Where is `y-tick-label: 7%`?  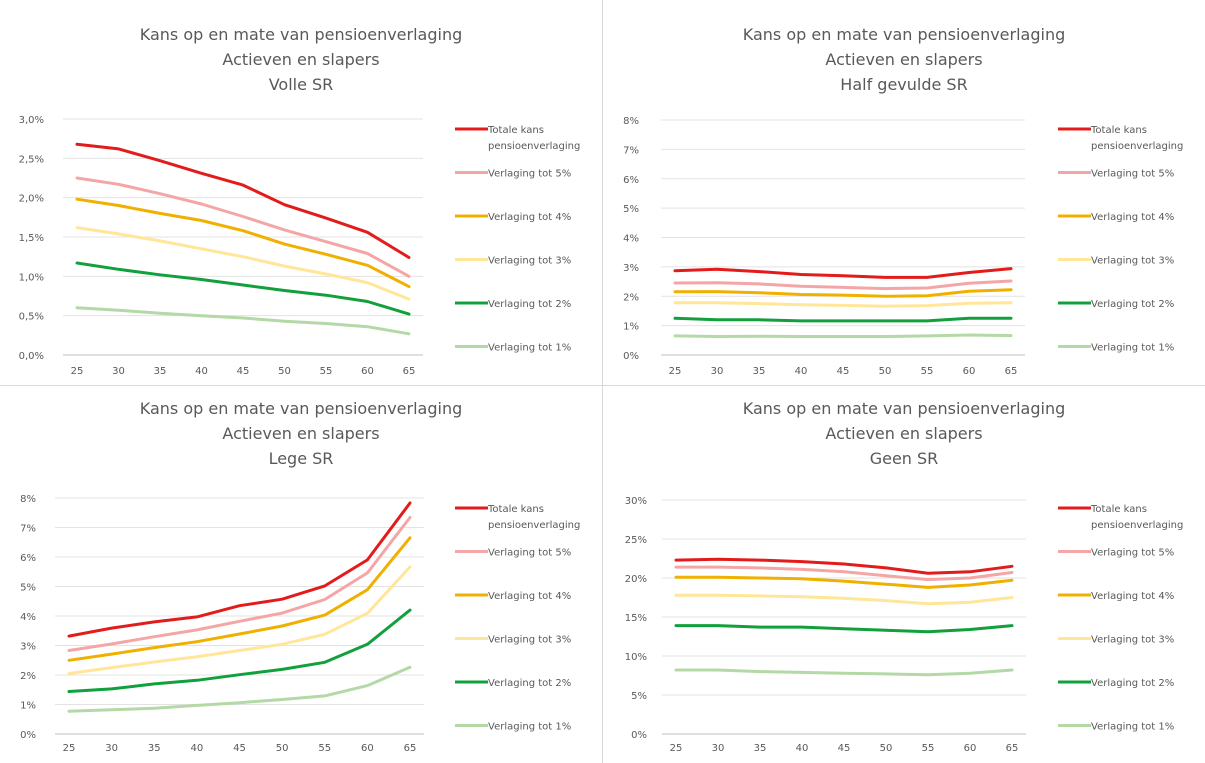
y-tick-label: 7% is located at coordinates (28, 529).